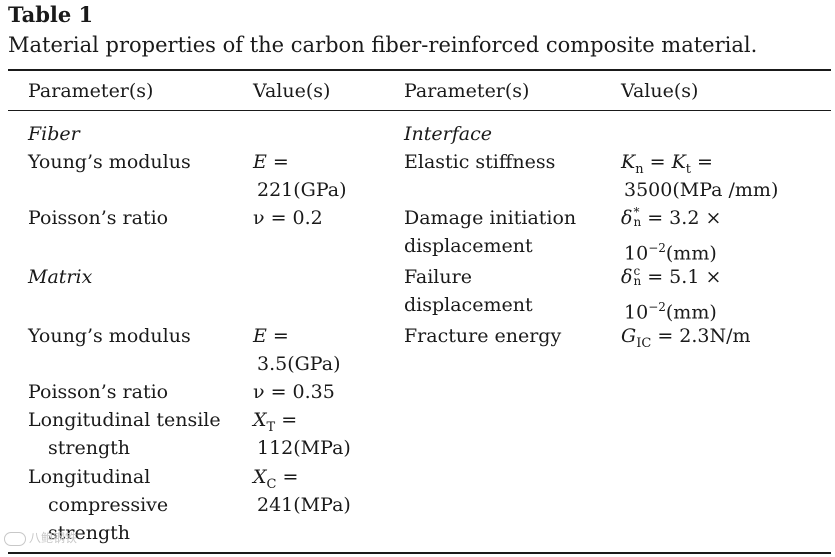  I want to click on elastic-stiffness-value: Kn = Kt =, so click(667, 166).